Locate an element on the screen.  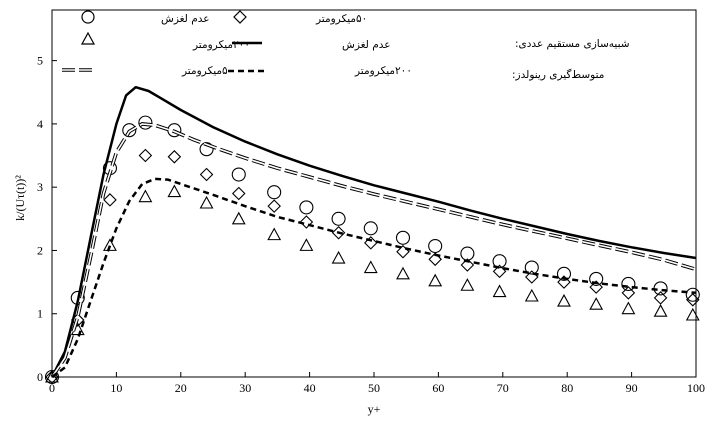
y-tick-label: 3 is located at coordinates (40, 187).